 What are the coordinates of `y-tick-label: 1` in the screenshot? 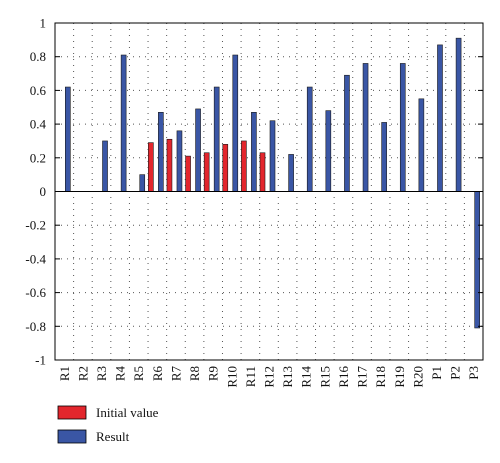 It's located at (43, 23).